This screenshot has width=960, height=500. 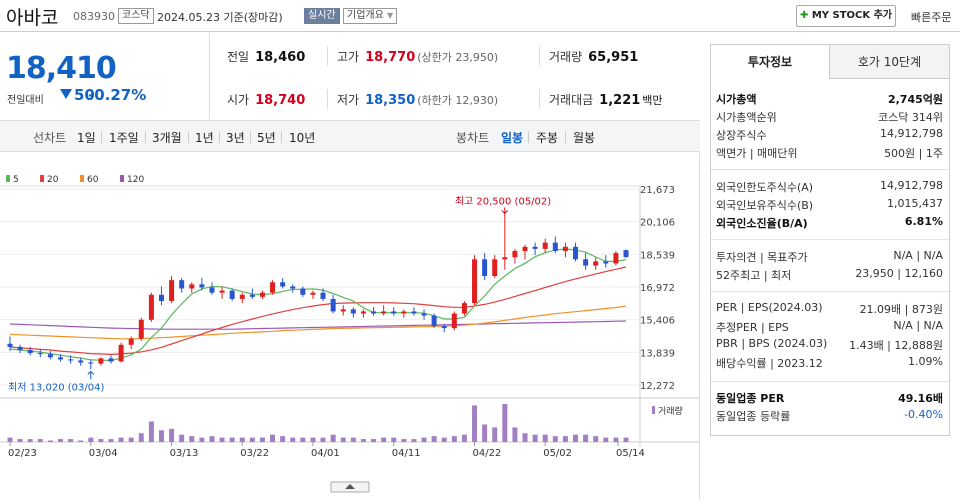 What do you see at coordinates (124, 138) in the screenshot?
I see `period-1w: 1주일` at bounding box center [124, 138].